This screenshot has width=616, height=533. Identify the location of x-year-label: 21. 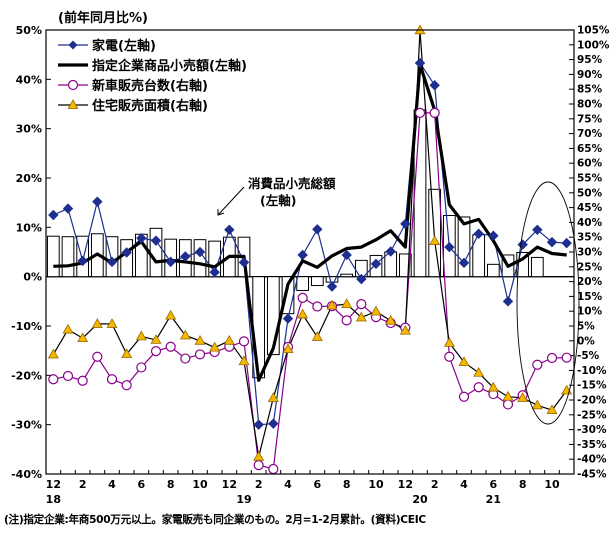
(493, 499).